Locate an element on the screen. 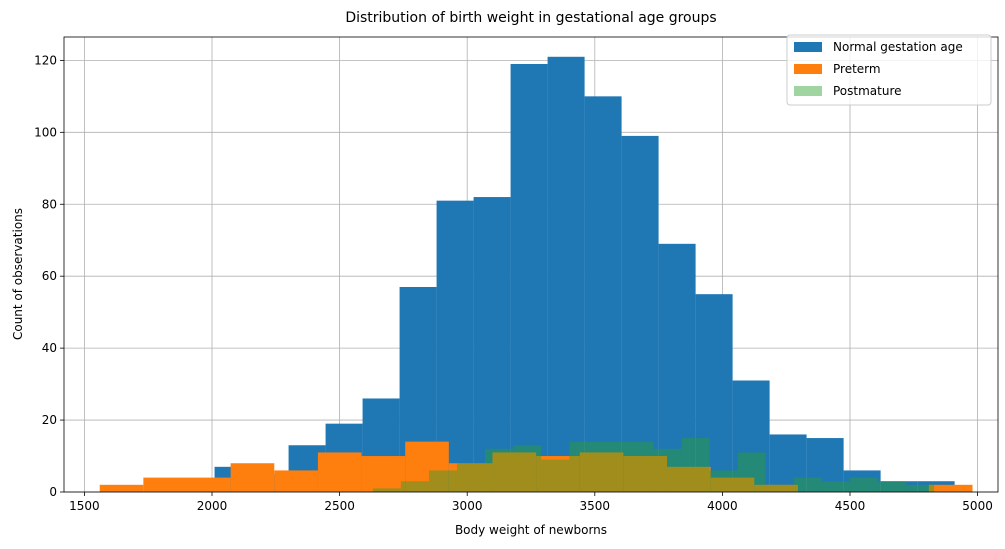 The width and height of the screenshot is (1005, 549). legend-label: Postmature is located at coordinates (867, 91).